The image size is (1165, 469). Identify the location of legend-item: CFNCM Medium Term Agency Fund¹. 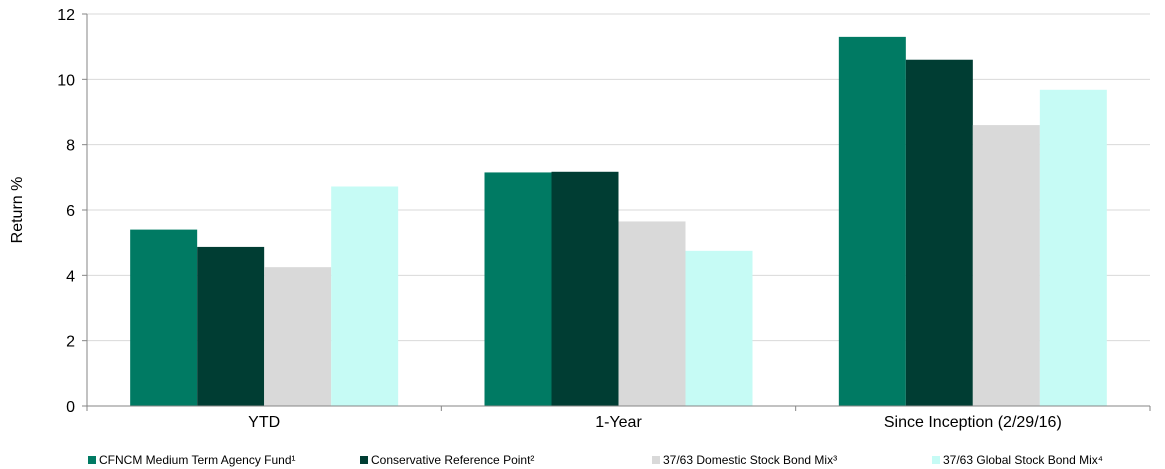
(192, 460).